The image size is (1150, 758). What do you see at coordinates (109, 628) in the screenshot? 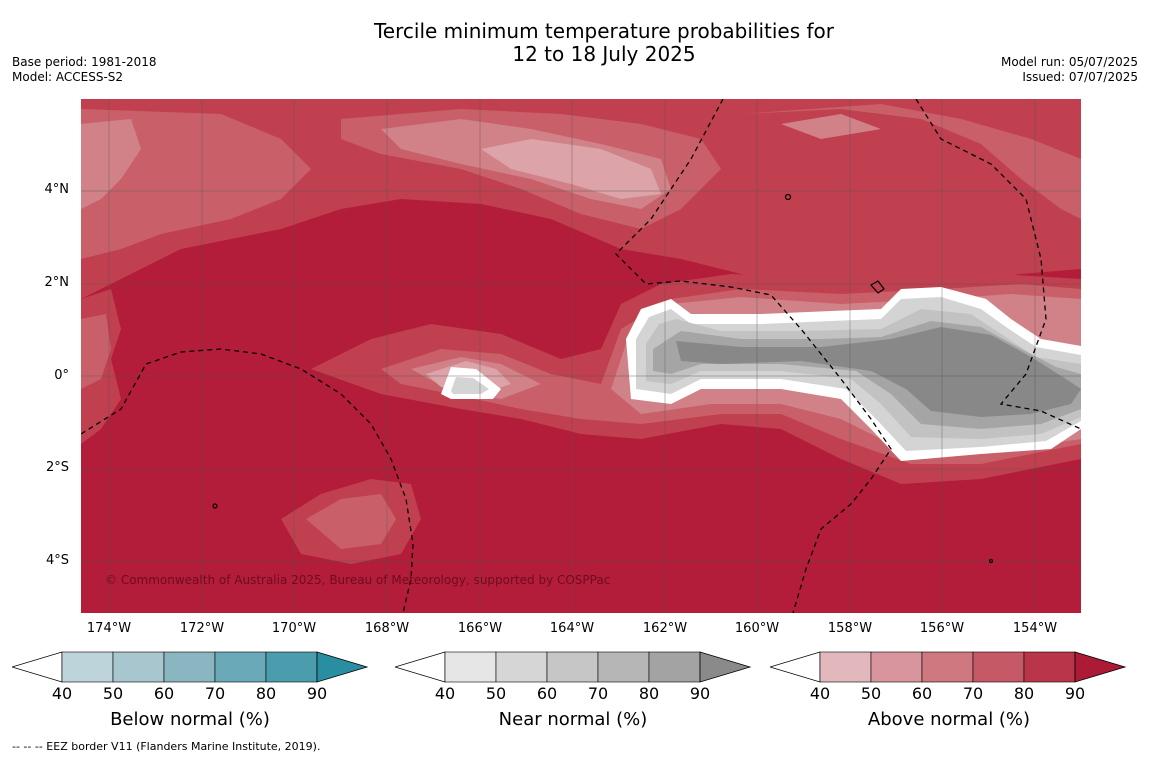
I see `lon-label: 174°W` at bounding box center [109, 628].